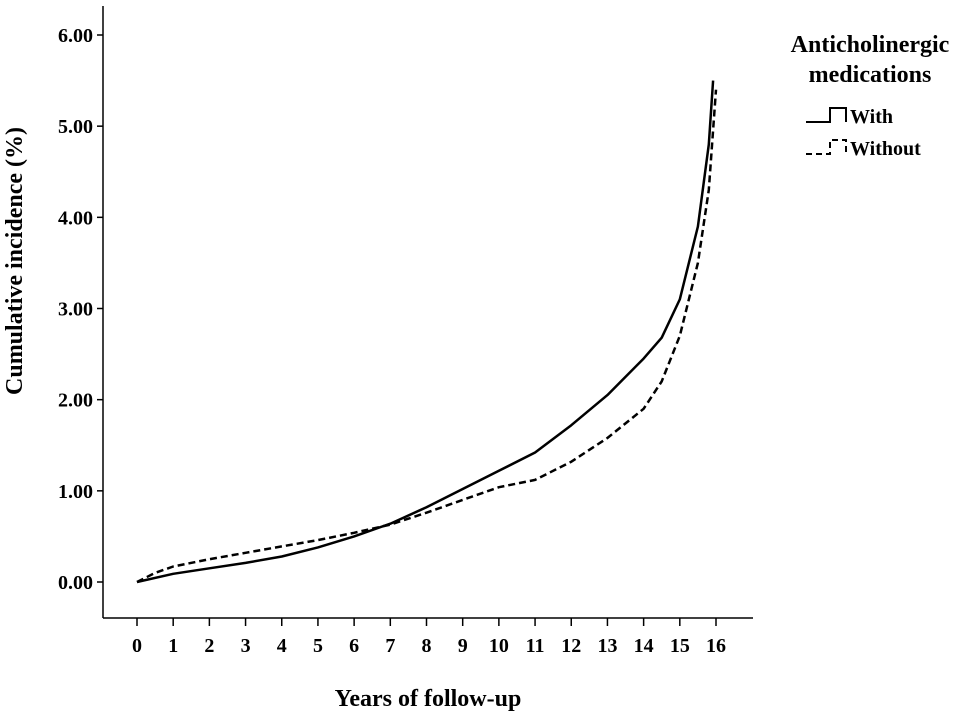  Describe the element at coordinates (354, 646) in the screenshot. I see `x-tick-label: 6` at that location.